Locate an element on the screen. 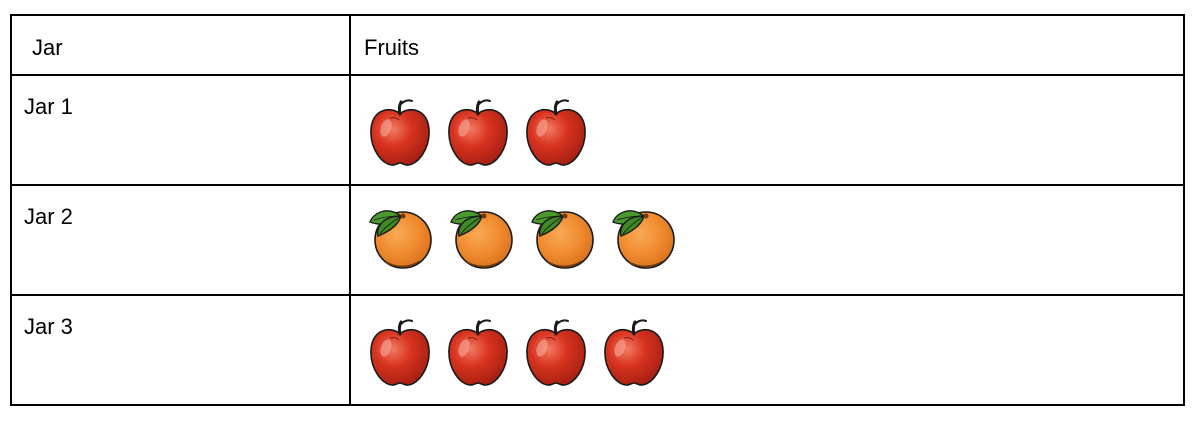 The width and height of the screenshot is (1193, 422). table-header-row: Jar Fruits is located at coordinates (597, 45).